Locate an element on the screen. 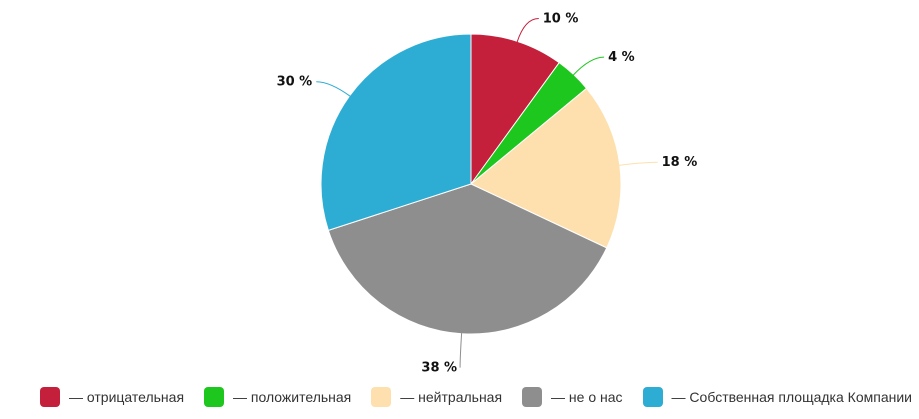 This screenshot has width=919, height=419. legend-item-own-platform: — Собственная площадка Компании is located at coordinates (777, 397).